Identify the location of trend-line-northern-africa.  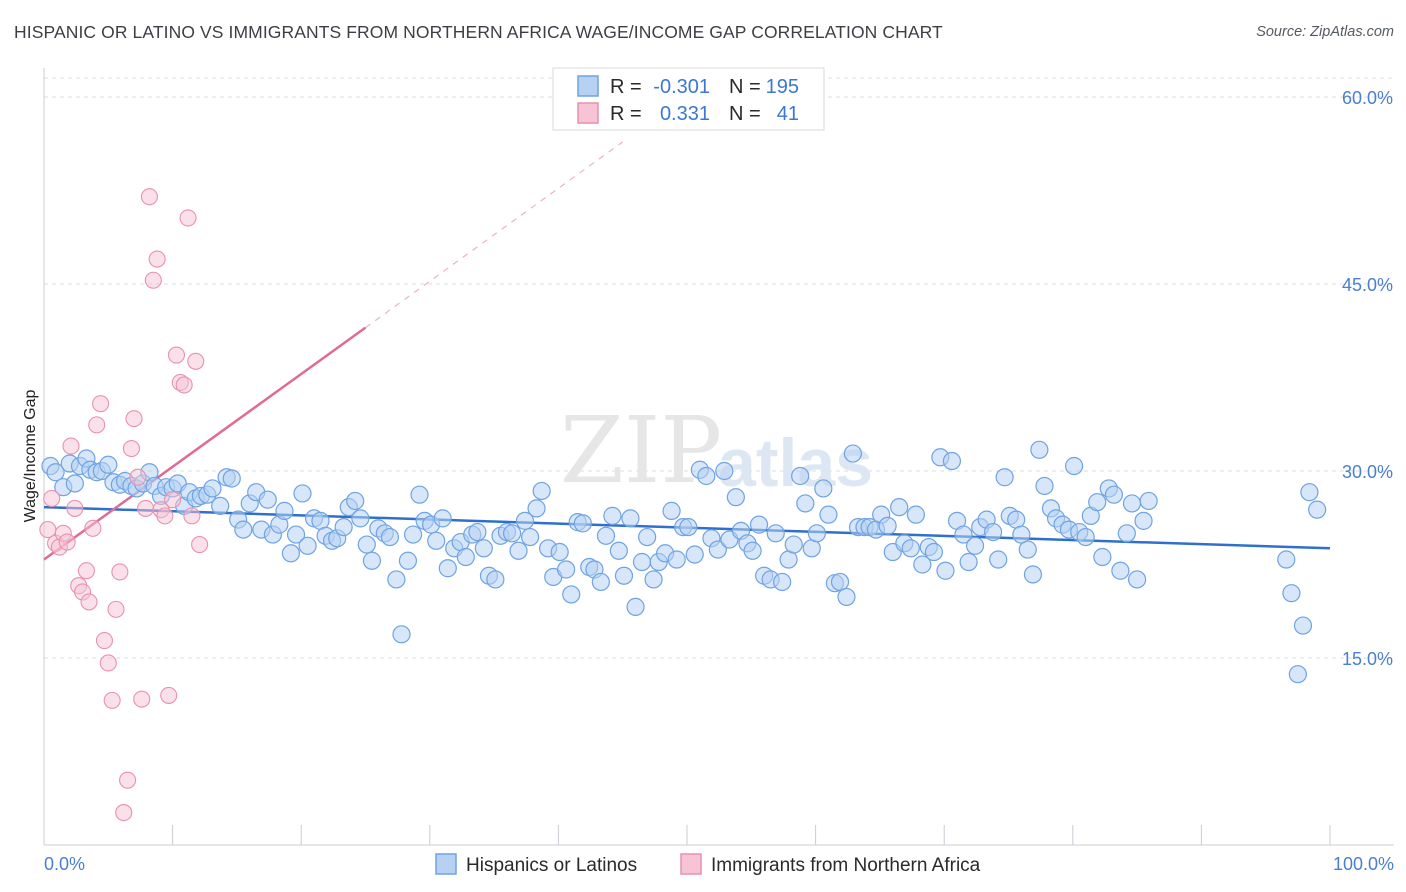
(205, 443).